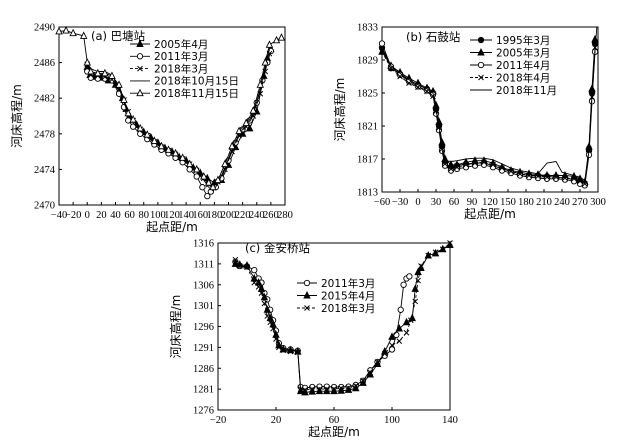  What do you see at coordinates (196, 81) in the screenshot?
I see `legend-label: 2018年10月15日` at bounding box center [196, 81].